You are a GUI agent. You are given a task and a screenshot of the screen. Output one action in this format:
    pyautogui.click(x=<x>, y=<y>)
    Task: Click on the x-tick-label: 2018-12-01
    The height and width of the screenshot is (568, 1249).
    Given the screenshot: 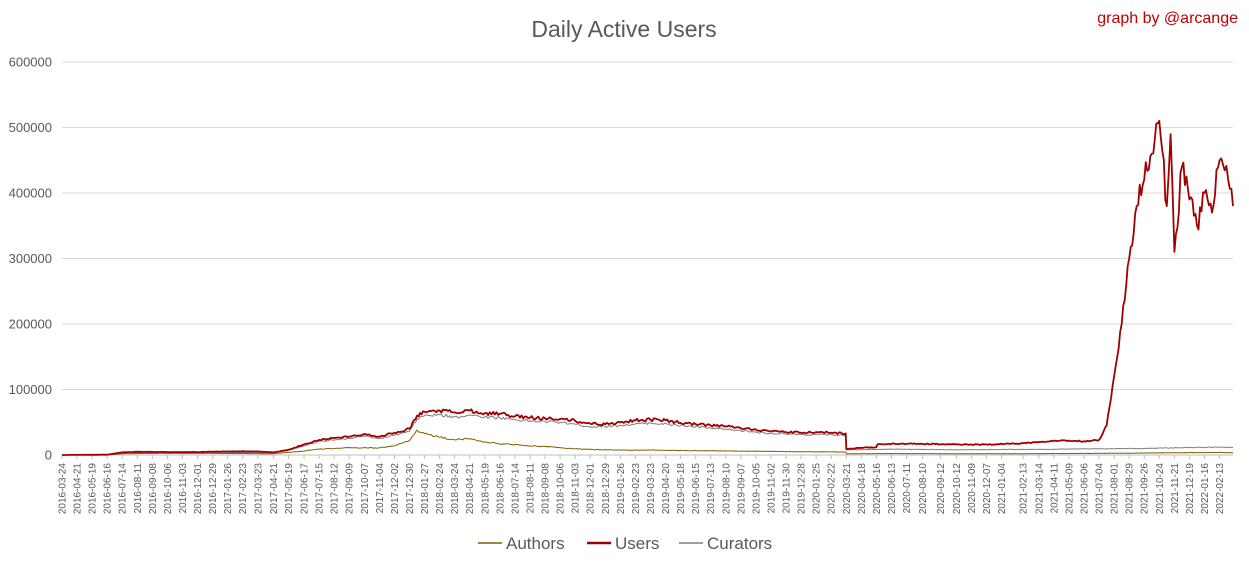 What is the action you would take?
    pyautogui.click(x=591, y=489)
    